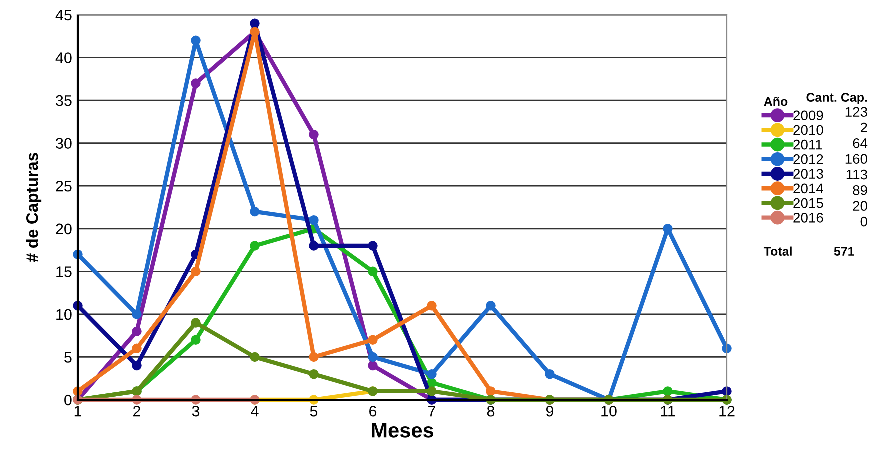 The width and height of the screenshot is (879, 453). What do you see at coordinates (809, 115) in the screenshot?
I see `legend-label: 2009` at bounding box center [809, 115].